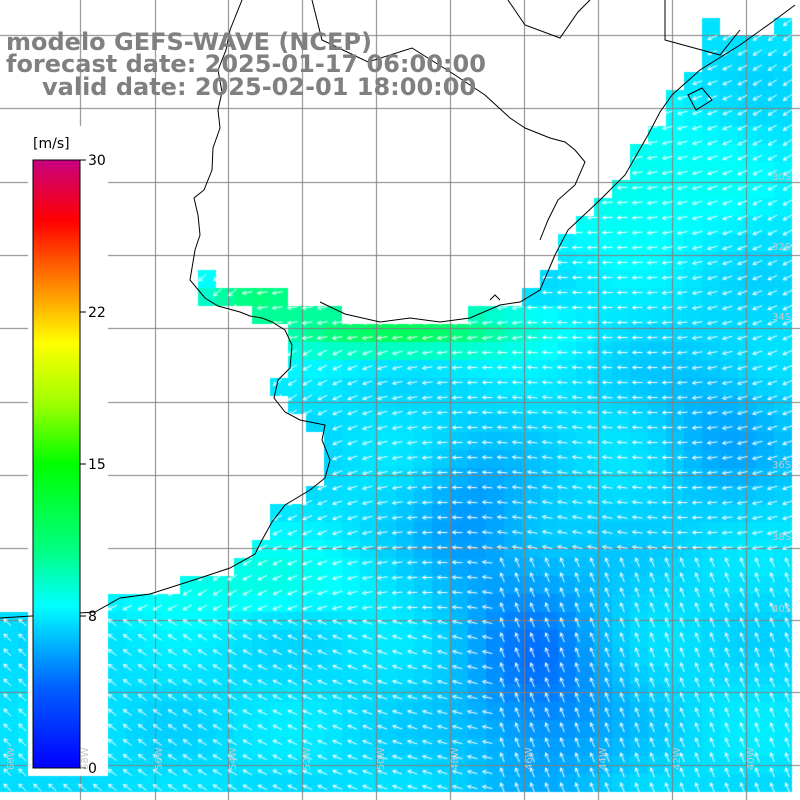 This screenshot has height=800, width=800. I want to click on colorbar-tick-label: 8, so click(92, 617).